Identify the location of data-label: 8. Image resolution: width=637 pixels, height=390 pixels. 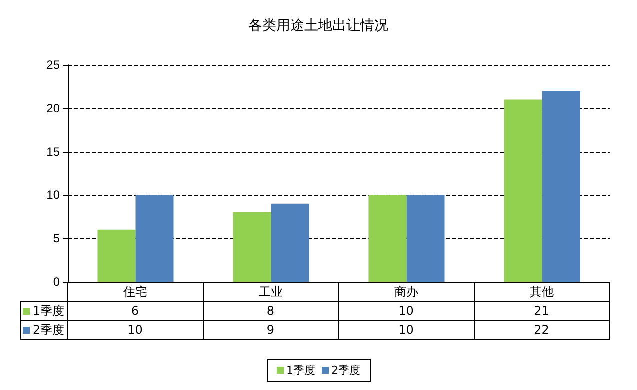
(270, 311).